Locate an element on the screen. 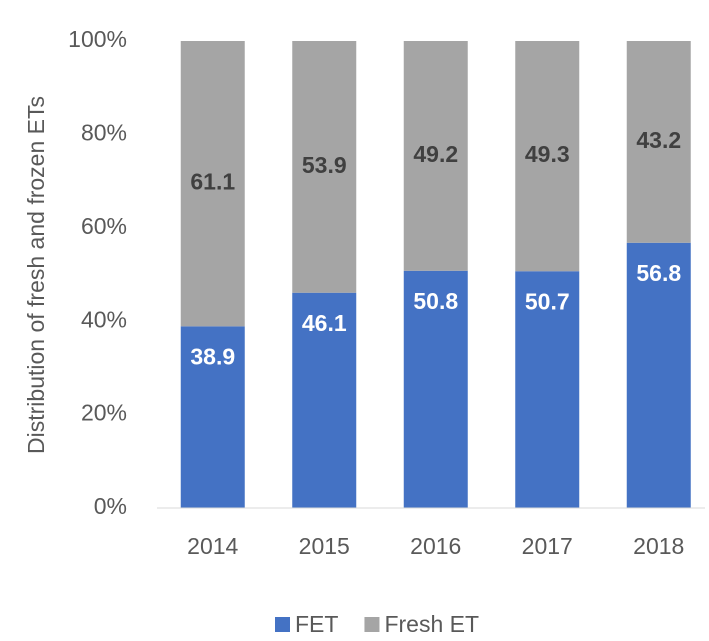 Image resolution: width=709 pixels, height=641 pixels. data-label: 50.7 is located at coordinates (547, 301).